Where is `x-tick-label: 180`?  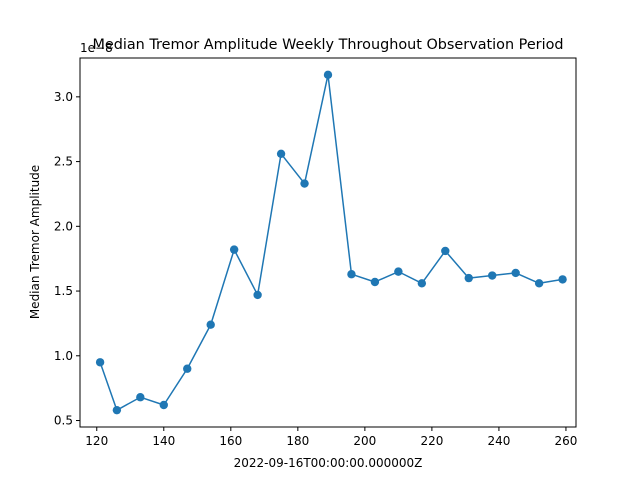
x-tick-label: 180 is located at coordinates (297, 441).